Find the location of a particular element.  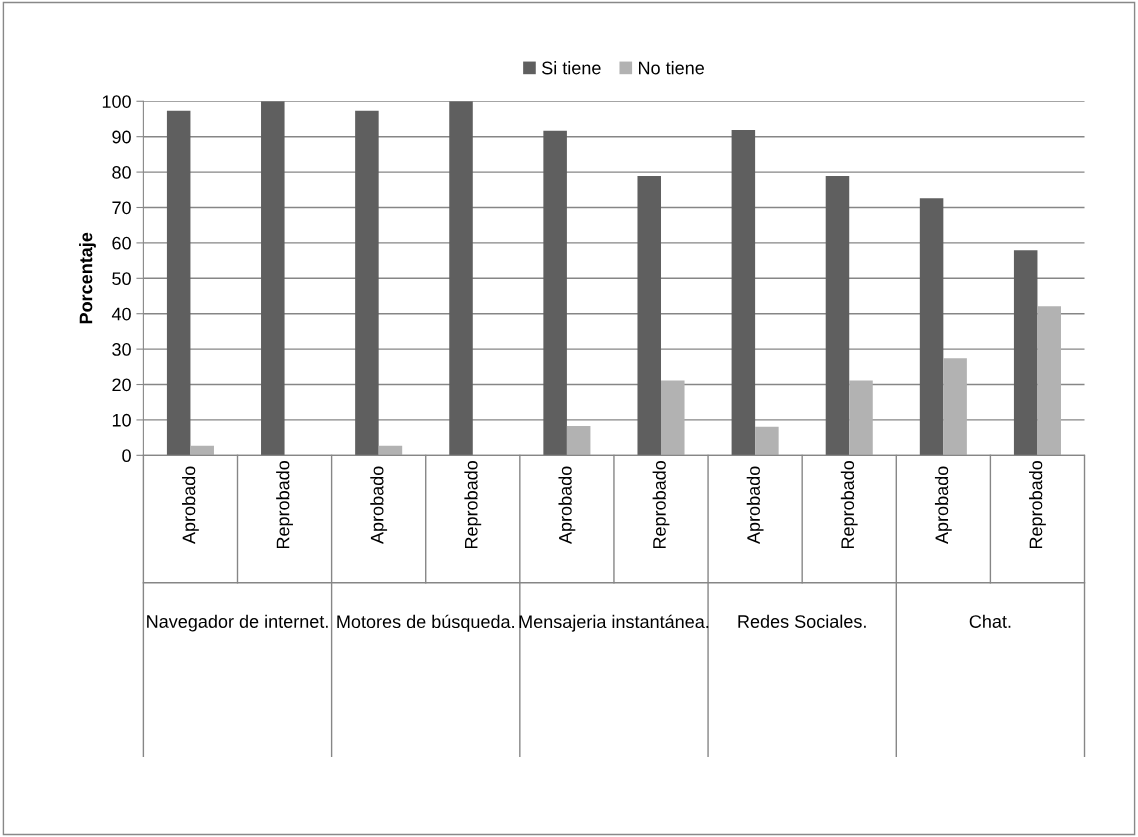

text: Mensajeria instantánea. is located at coordinates (614, 623).